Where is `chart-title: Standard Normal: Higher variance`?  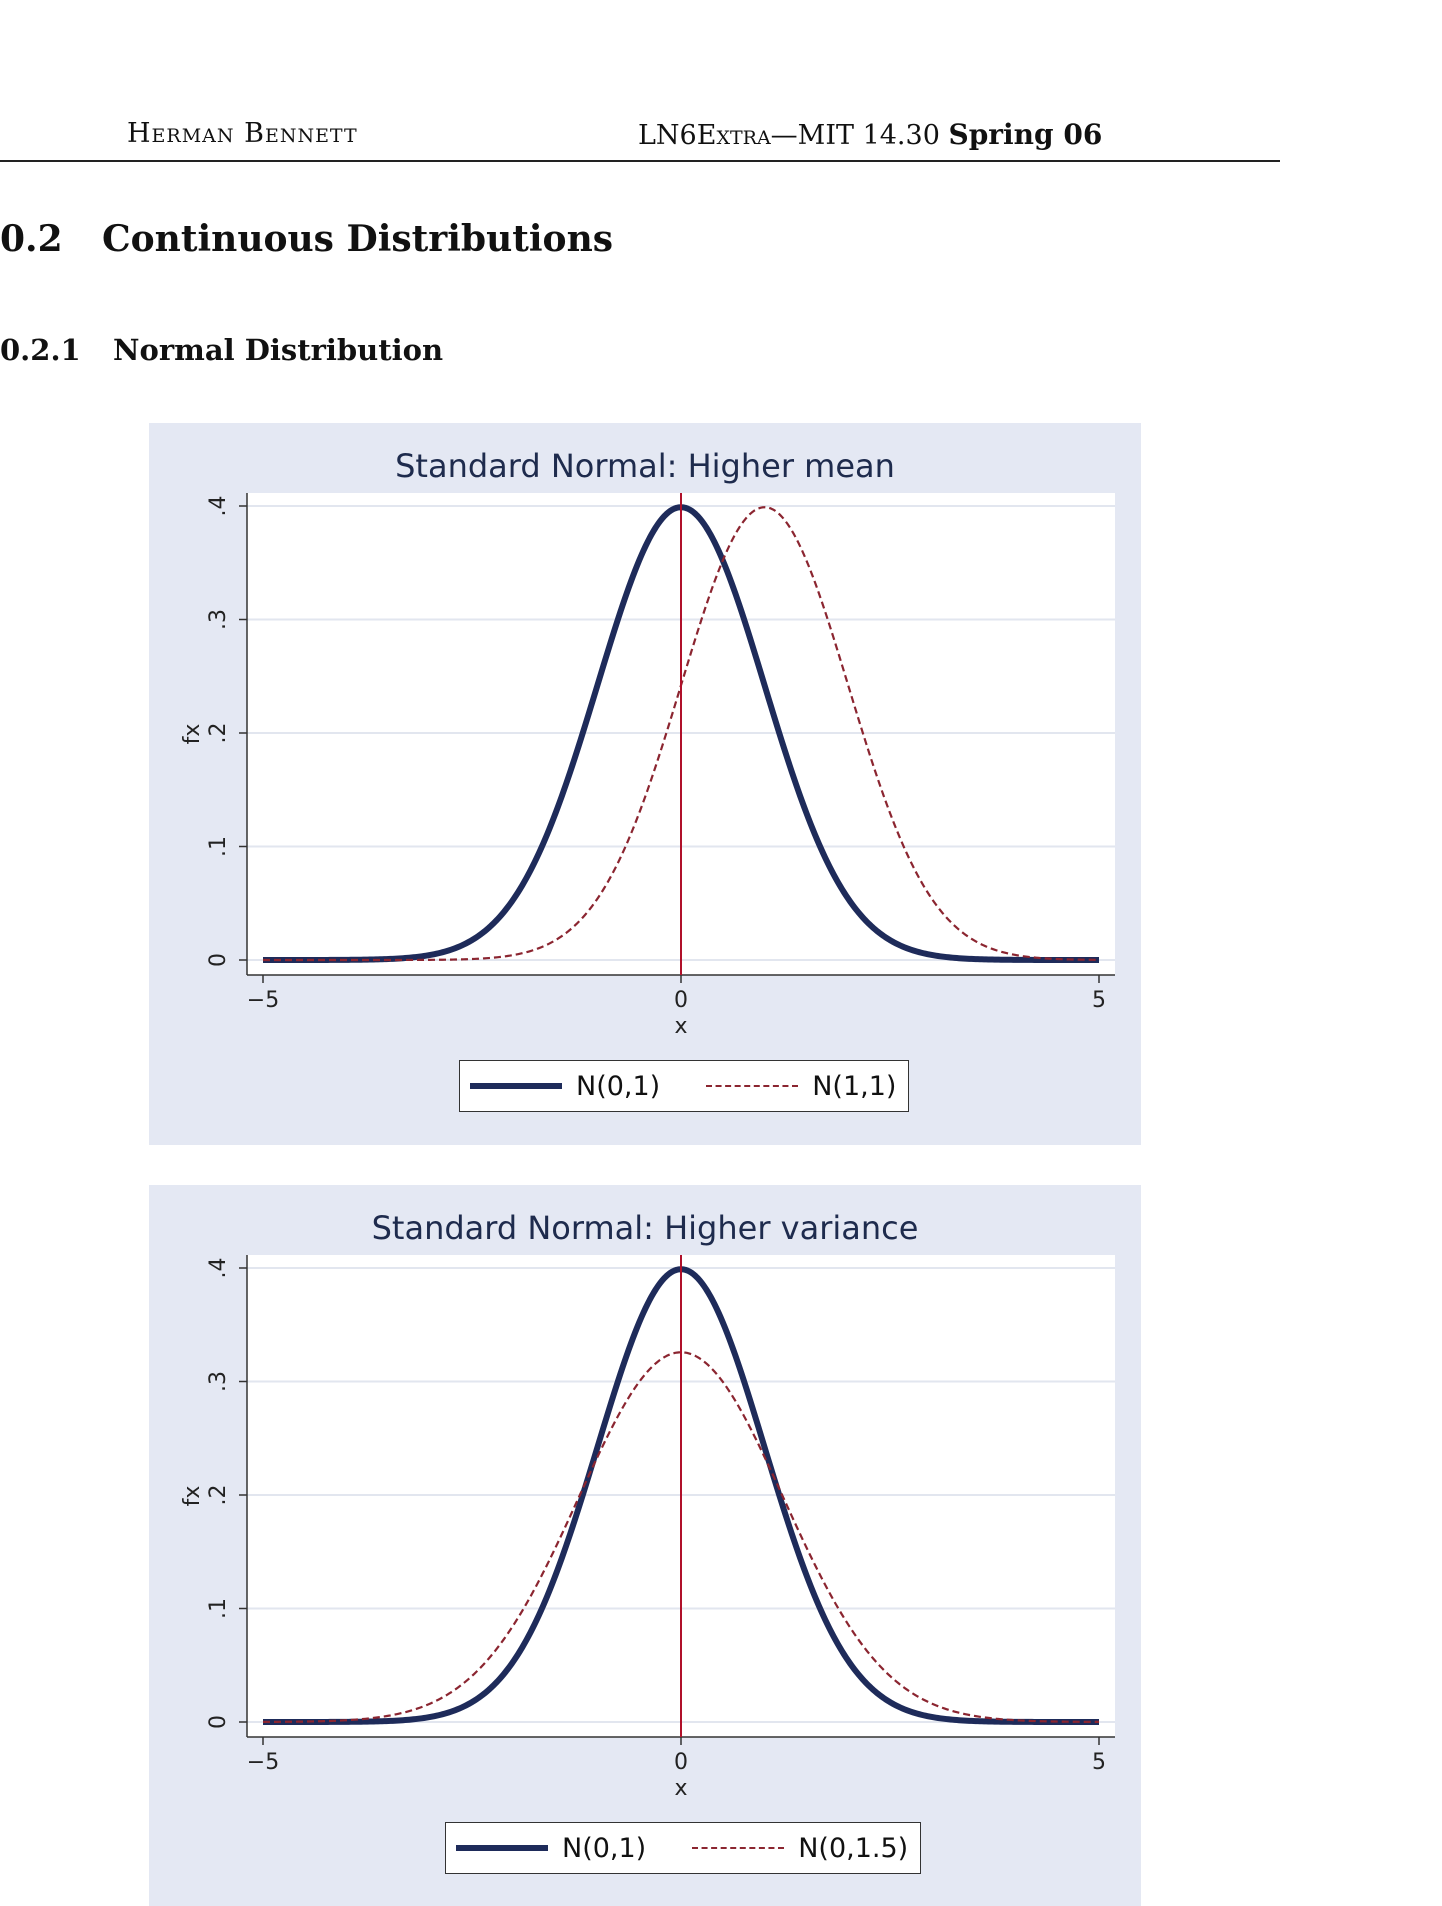 chart-title: Standard Normal: Higher variance is located at coordinates (645, 1228).